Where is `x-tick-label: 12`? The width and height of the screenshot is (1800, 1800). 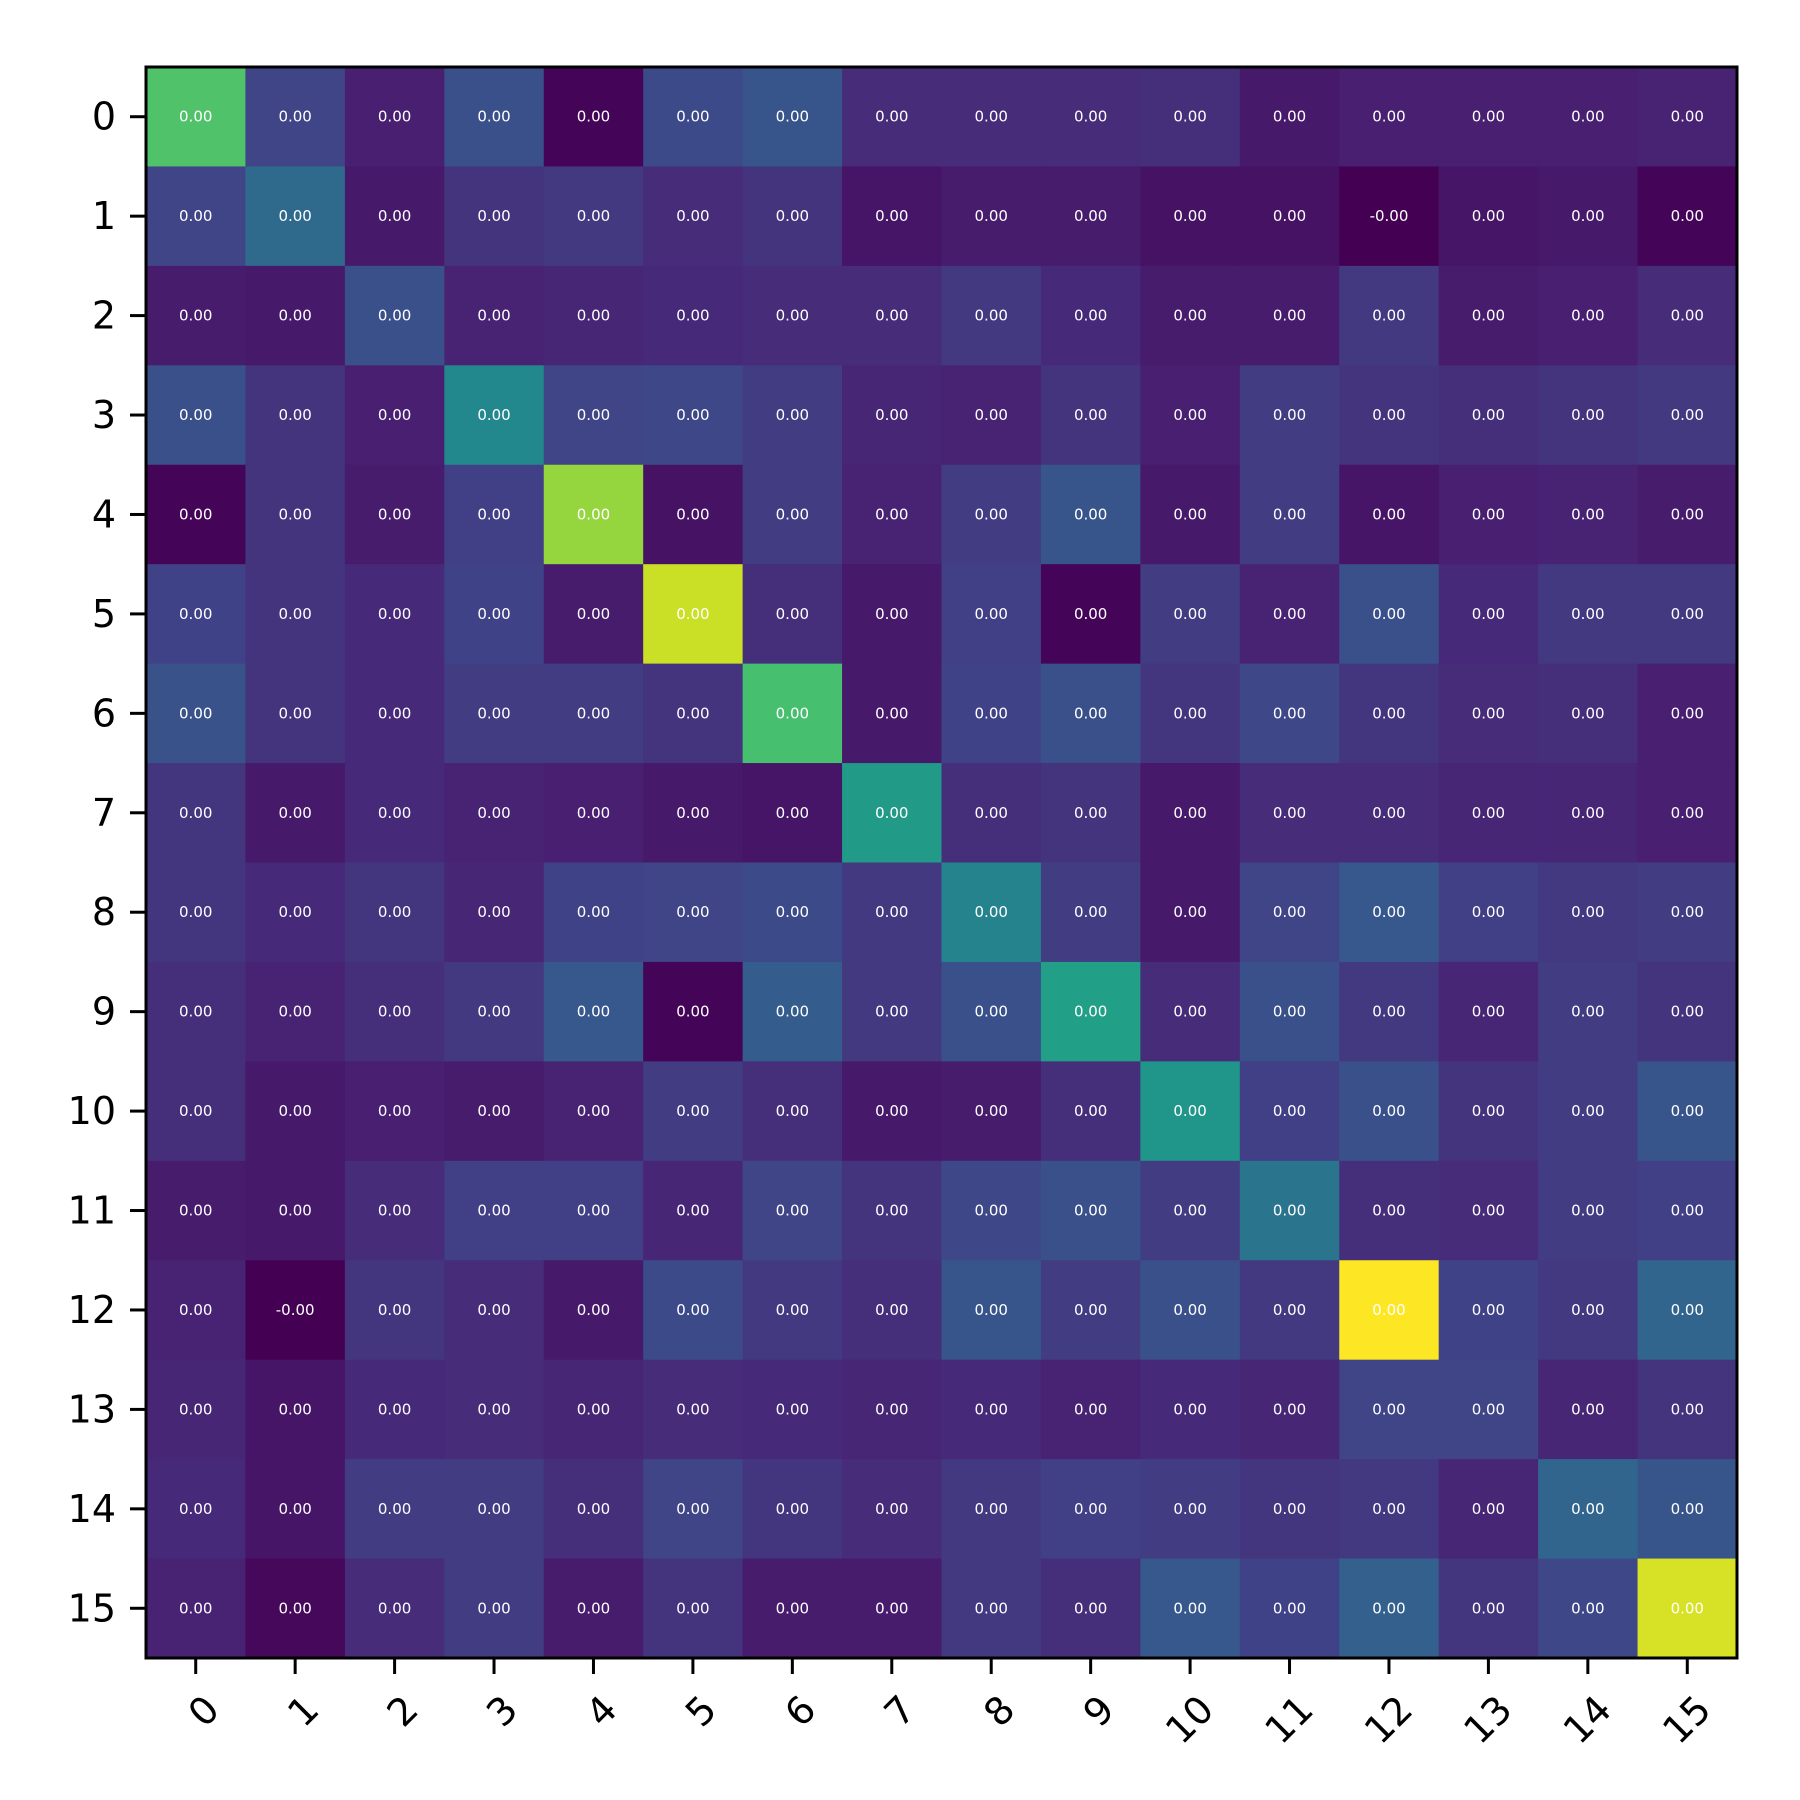 x-tick-label: 12 is located at coordinates (1388, 1719).